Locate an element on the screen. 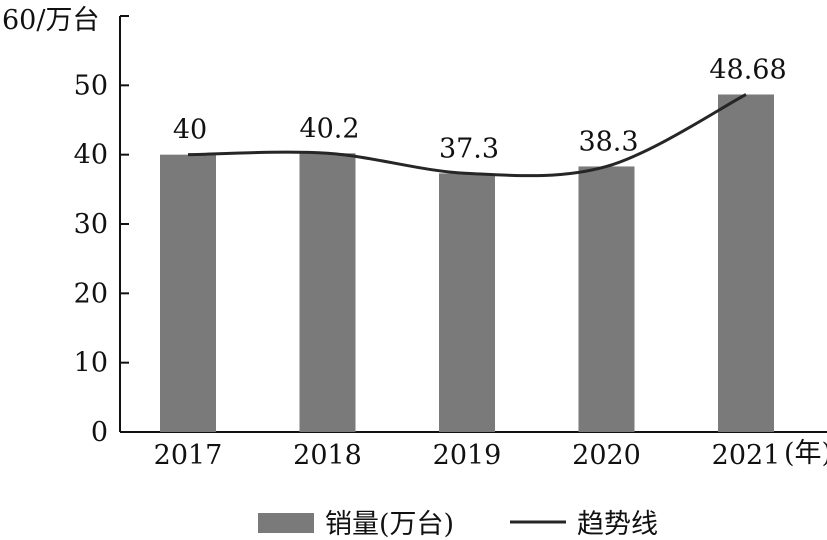 This screenshot has height=540, width=827. bar-2019 is located at coordinates (467, 303).